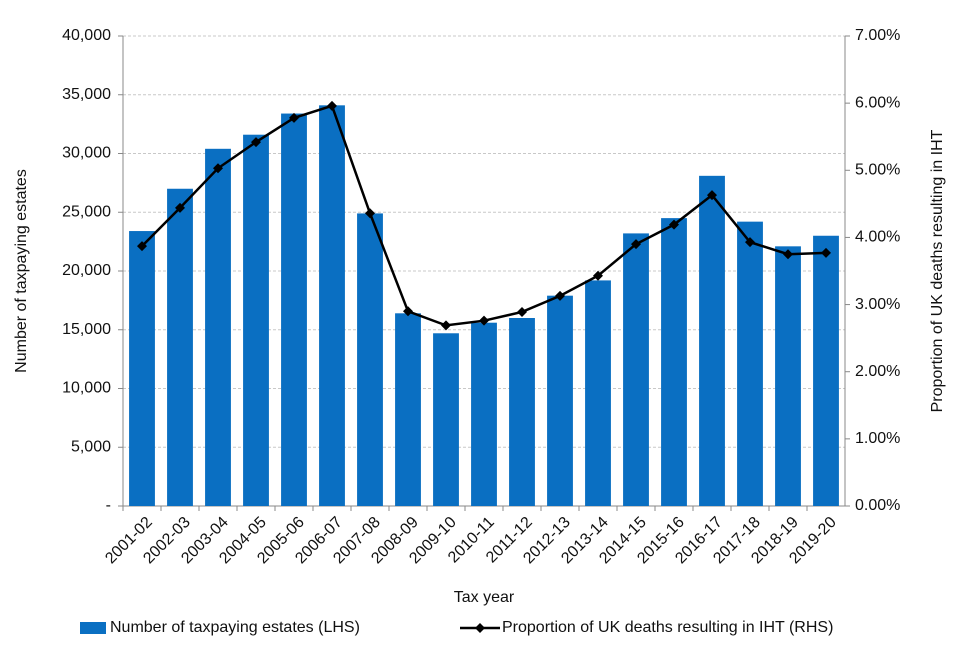 The image size is (960, 645). Describe the element at coordinates (86, 211) in the screenshot. I see `y-tick-label: 25,000` at that location.